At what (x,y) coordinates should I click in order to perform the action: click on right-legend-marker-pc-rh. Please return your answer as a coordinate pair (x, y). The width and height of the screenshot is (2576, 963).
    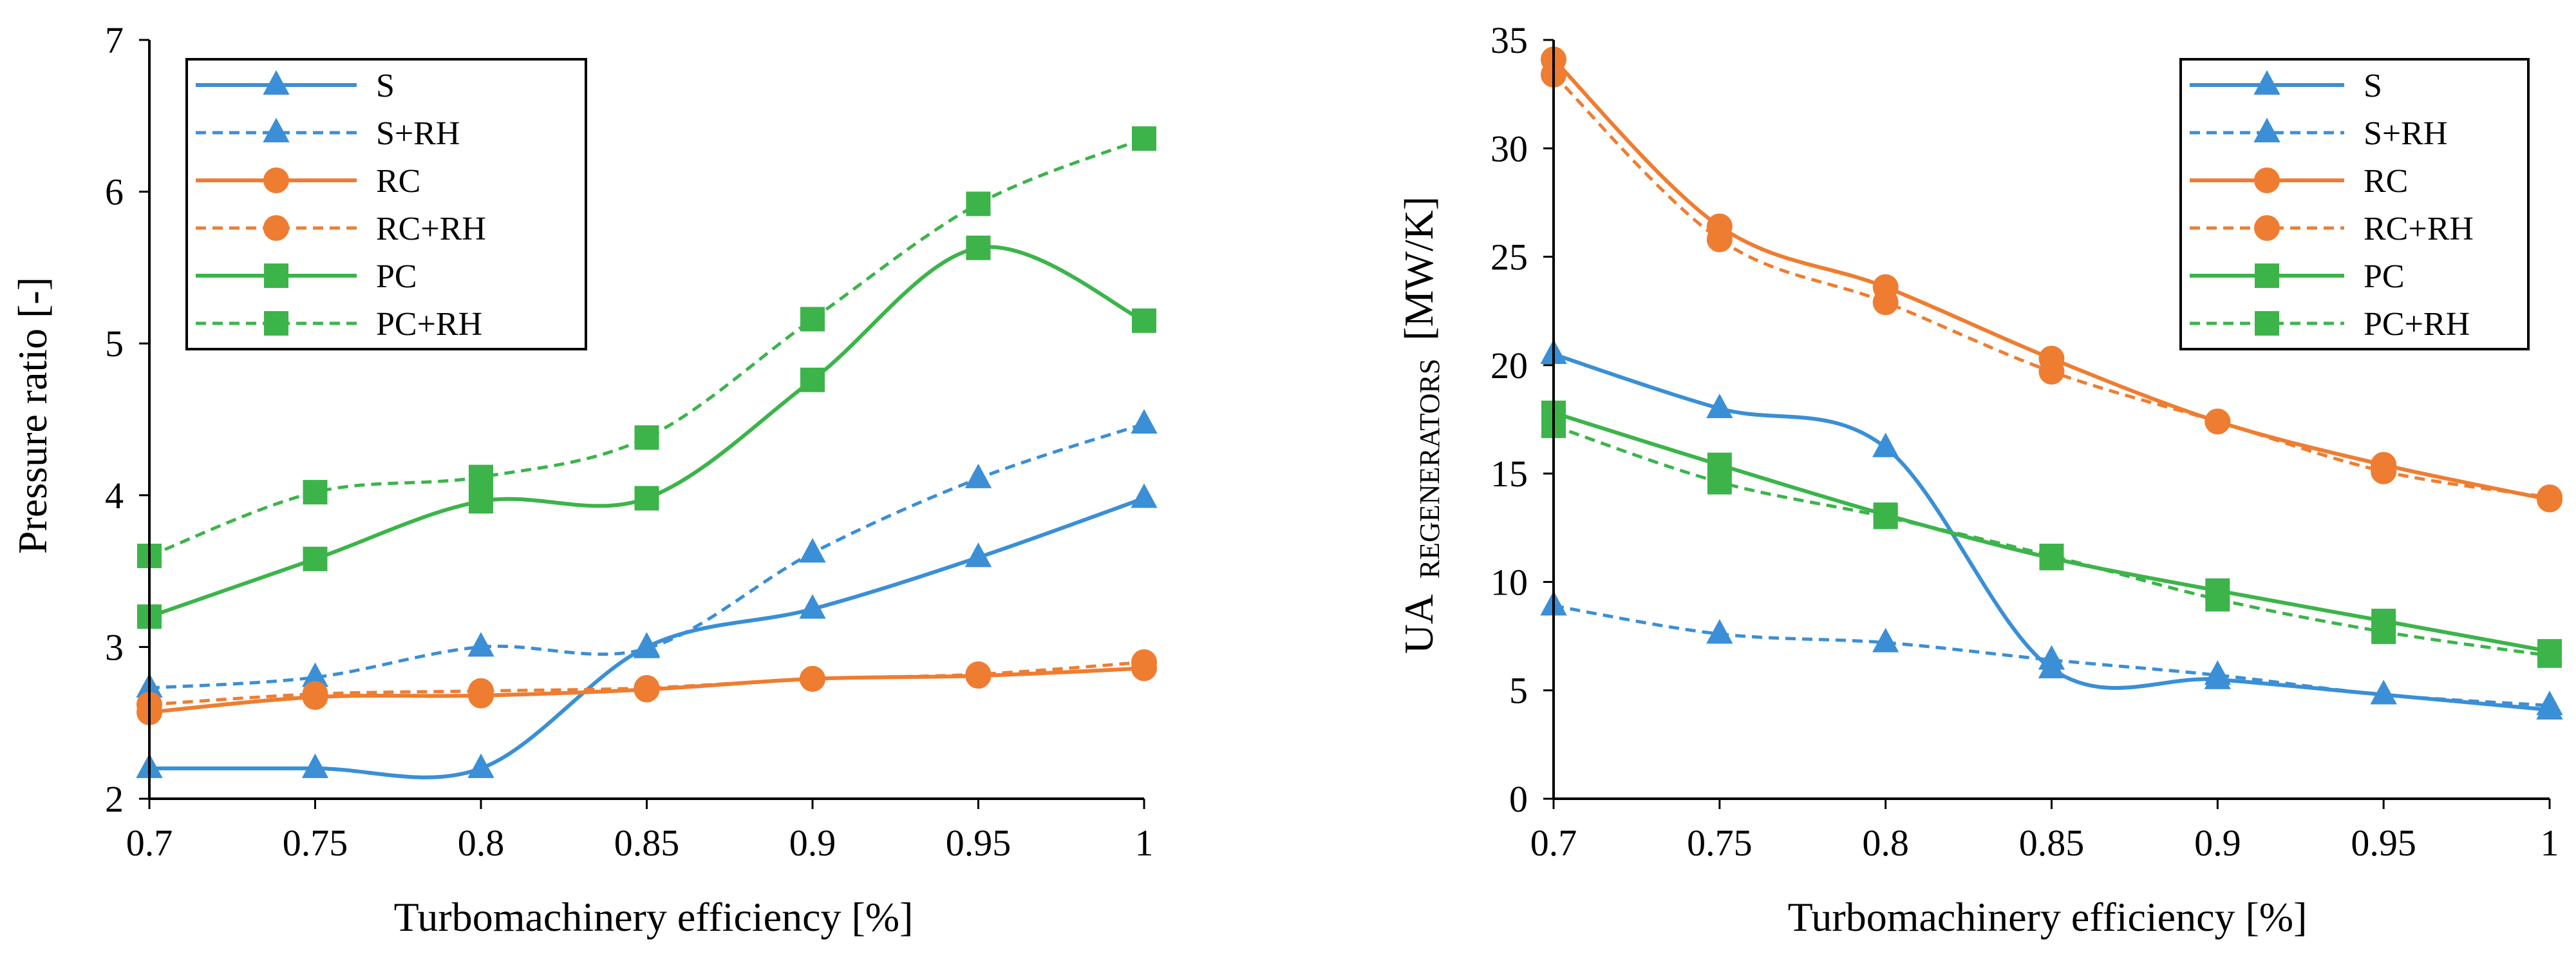
    Looking at the image, I should click on (2267, 323).